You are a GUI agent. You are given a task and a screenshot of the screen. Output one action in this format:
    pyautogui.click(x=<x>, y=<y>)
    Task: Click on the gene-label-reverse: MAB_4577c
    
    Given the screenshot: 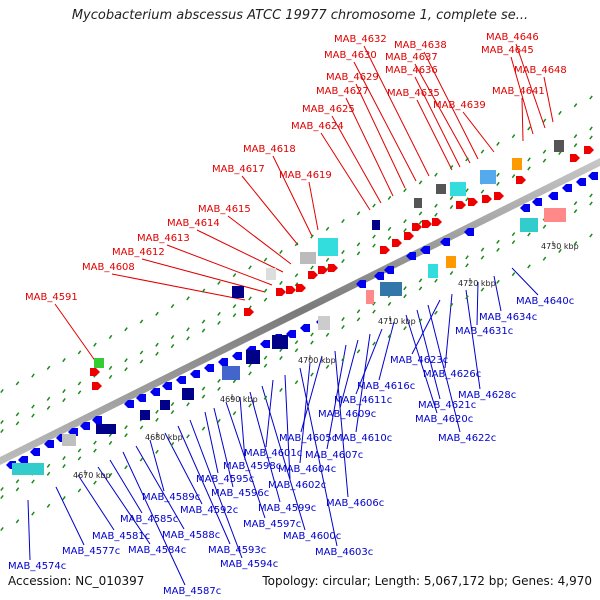 What is the action you would take?
    pyautogui.click(x=91, y=551)
    